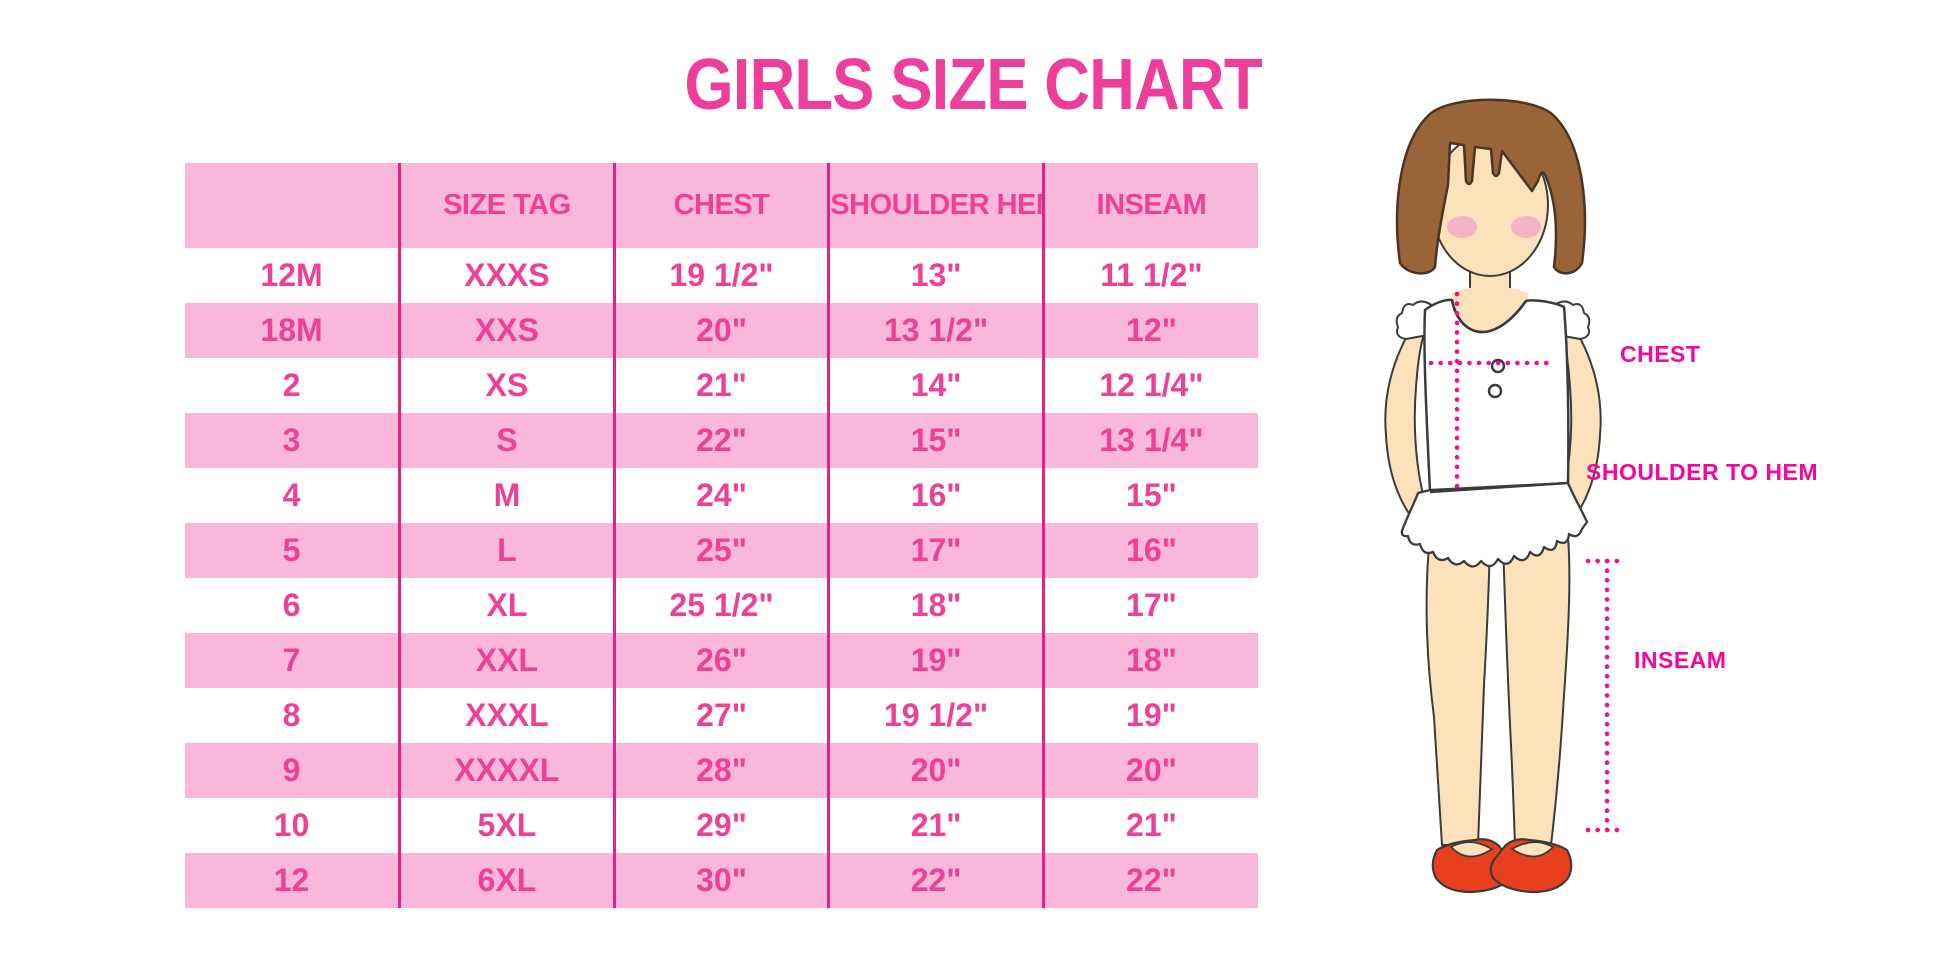 This screenshot has height=973, width=1946. I want to click on girl-button-bottom, so click(1495, 391).